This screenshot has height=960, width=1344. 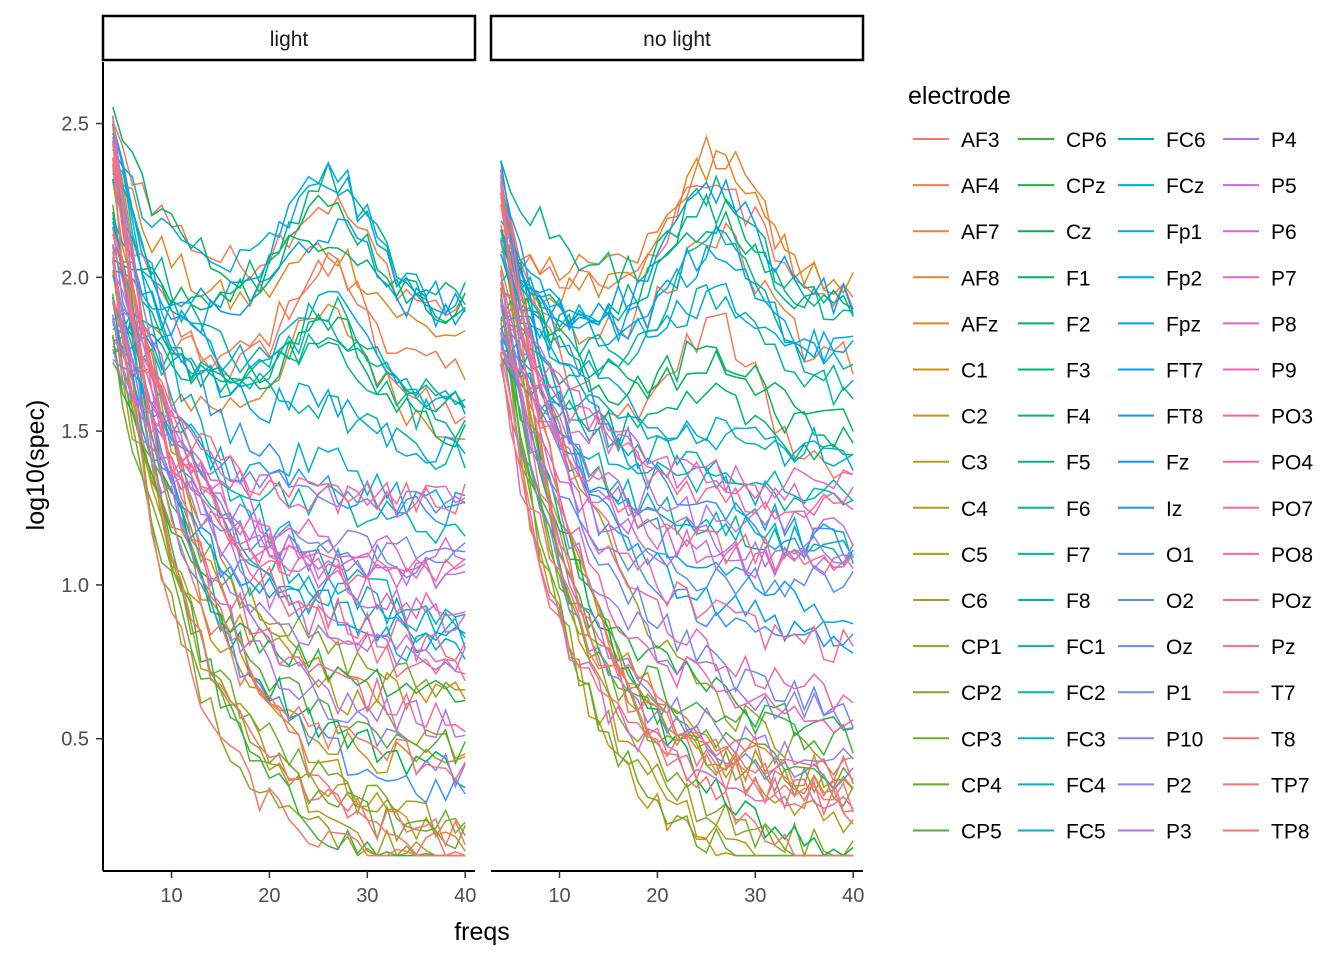 I want to click on legend-item-FCz: FCz, so click(x=1161, y=186).